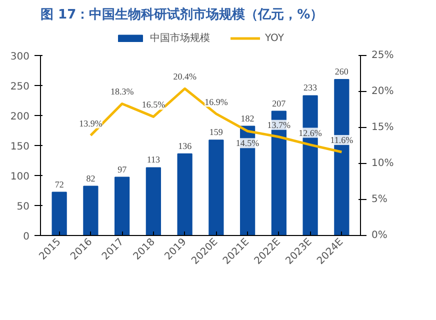  What do you see at coordinates (383, 91) in the screenshot?
I see `y2-tick-label: 20%` at bounding box center [383, 91].